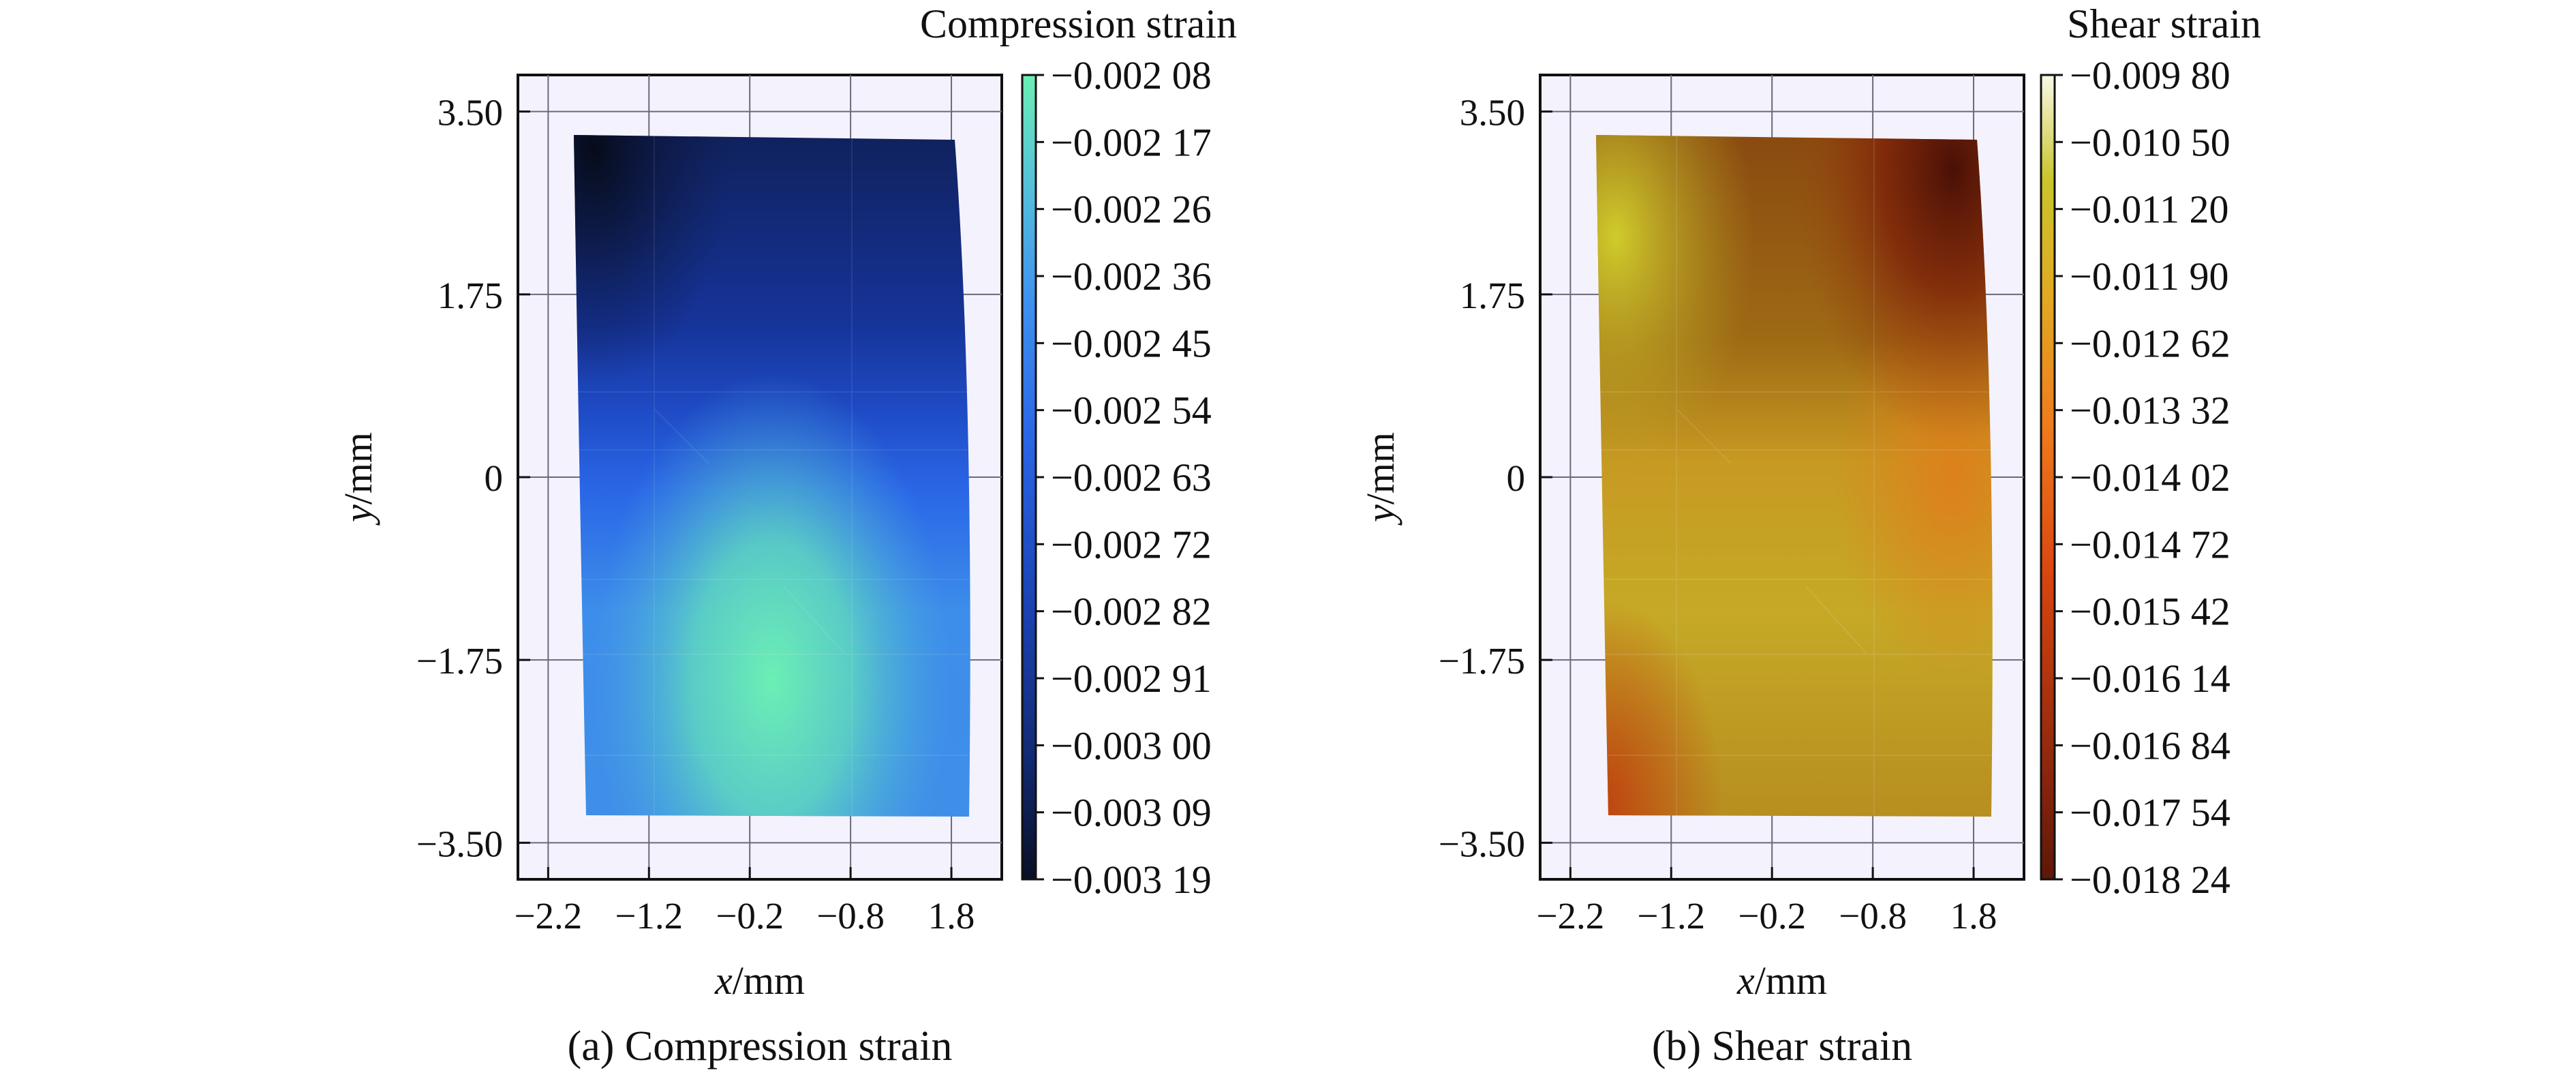  Describe the element at coordinates (1131, 813) in the screenshot. I see `colorbar-tick-label: −0.003 09` at that location.